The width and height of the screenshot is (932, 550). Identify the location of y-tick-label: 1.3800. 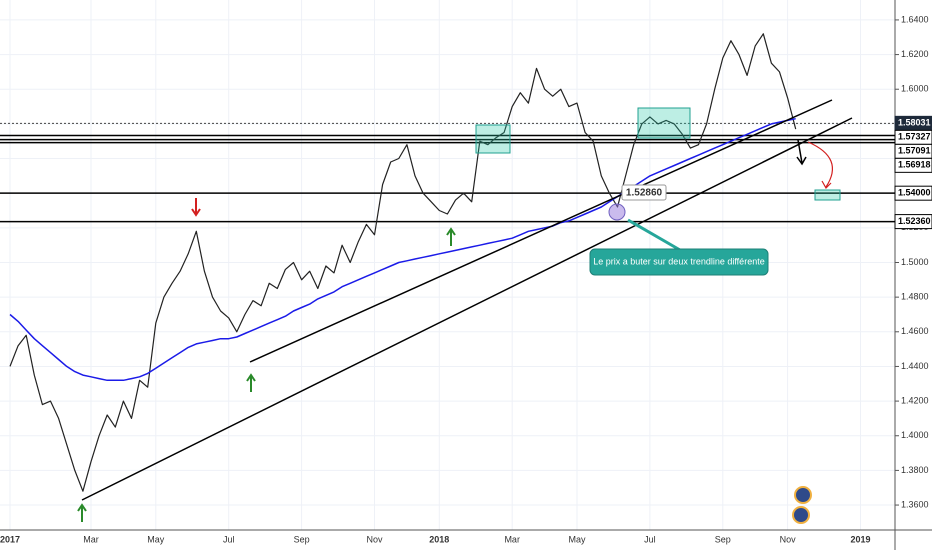
(915, 470).